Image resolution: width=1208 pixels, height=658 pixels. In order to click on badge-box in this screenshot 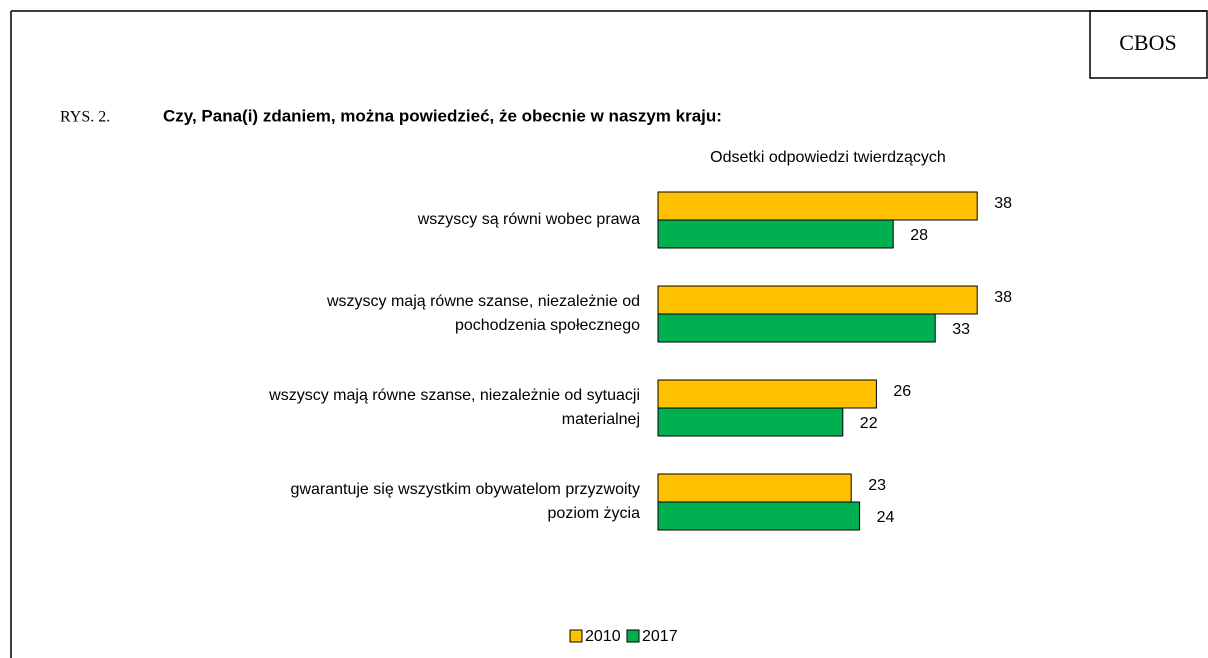, I will do `click(1148, 44)`.